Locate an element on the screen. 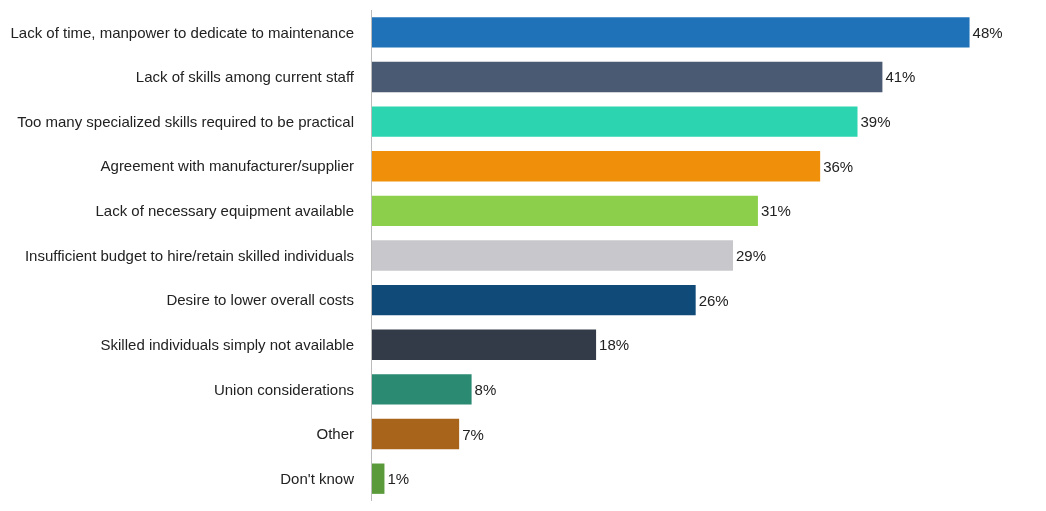 This screenshot has height=511, width=1046. data-label: 7% is located at coordinates (473, 434).